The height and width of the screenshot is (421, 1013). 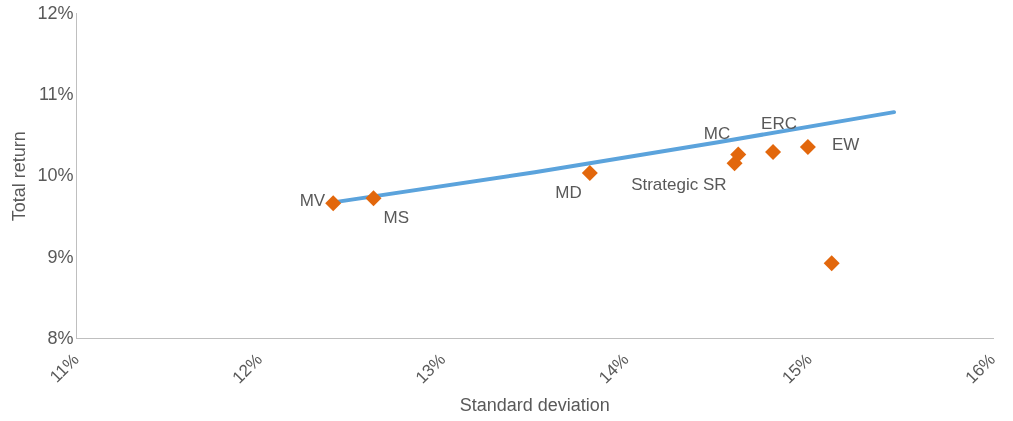 I want to click on y-tick-label: 11%, so click(x=56, y=94).